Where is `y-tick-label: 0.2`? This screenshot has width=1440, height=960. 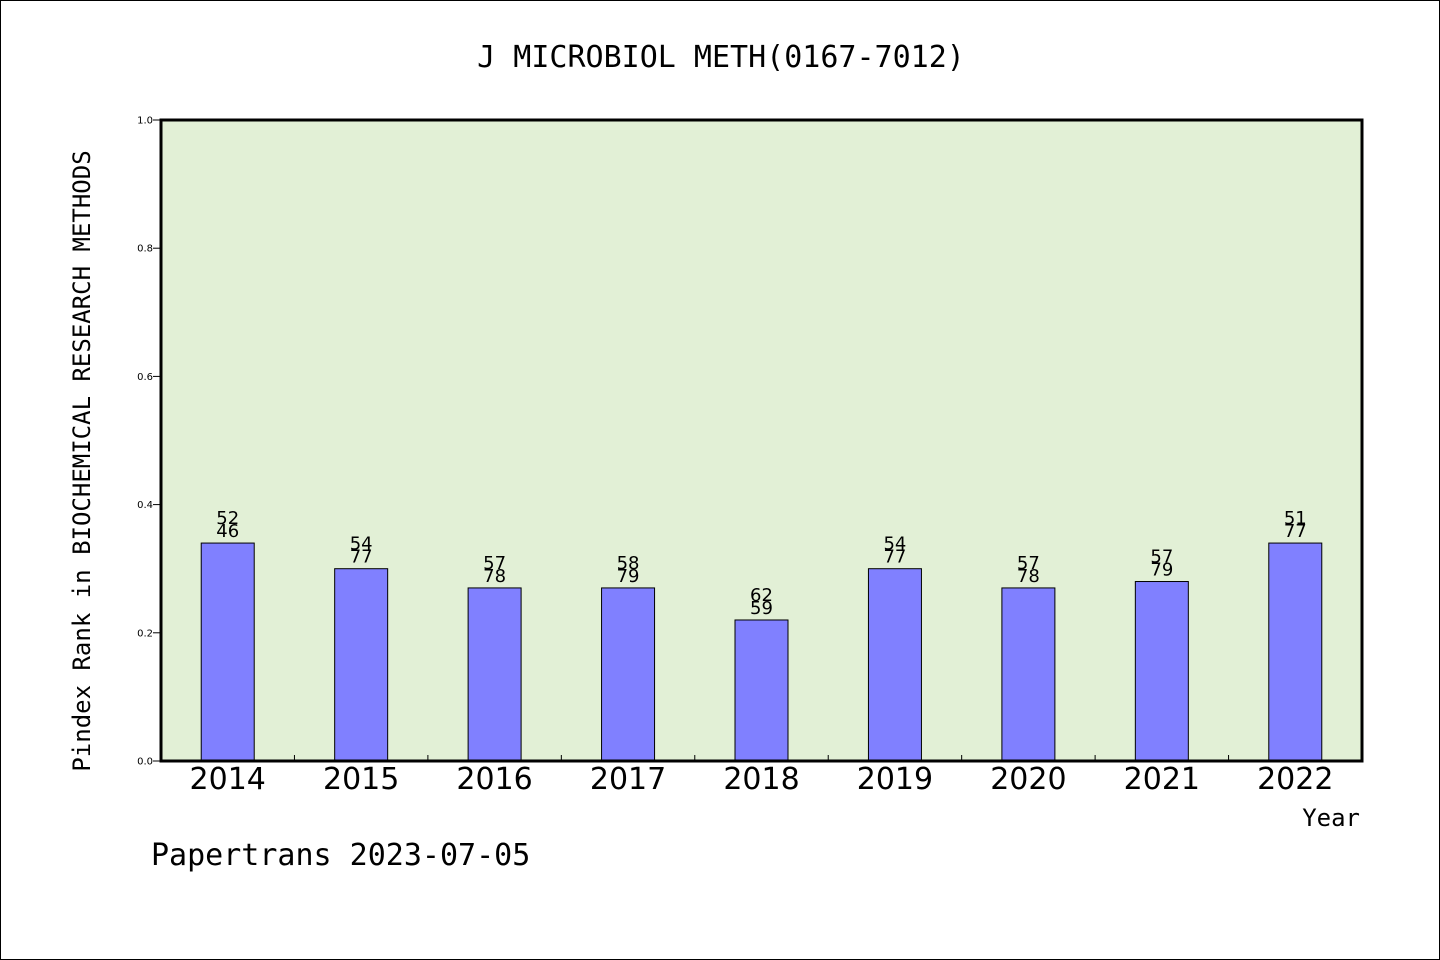 y-tick-label: 0.2 is located at coordinates (145, 633).